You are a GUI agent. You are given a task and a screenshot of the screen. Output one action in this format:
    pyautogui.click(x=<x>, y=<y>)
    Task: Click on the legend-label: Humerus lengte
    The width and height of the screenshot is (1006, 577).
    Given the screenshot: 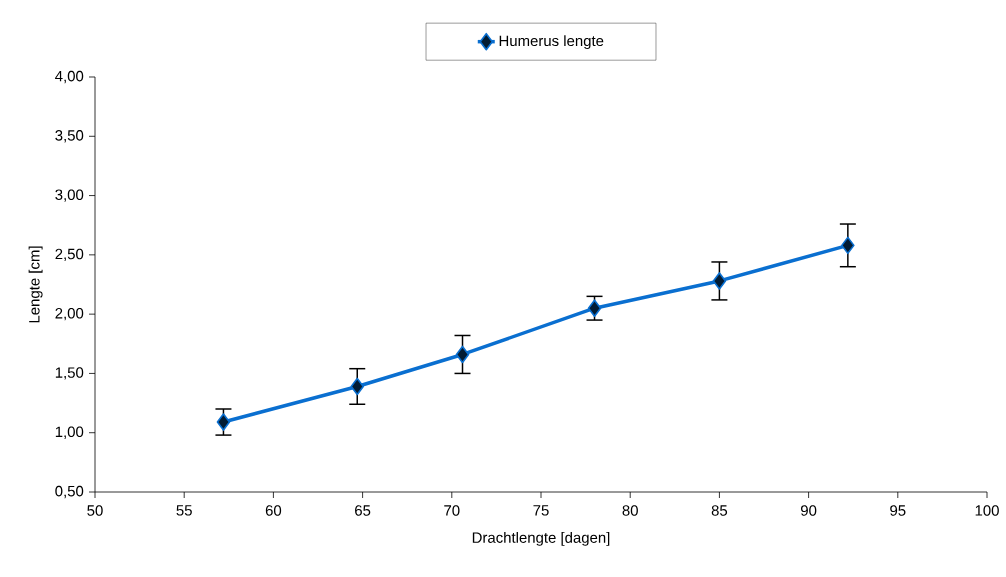 What is the action you would take?
    pyautogui.click(x=551, y=42)
    